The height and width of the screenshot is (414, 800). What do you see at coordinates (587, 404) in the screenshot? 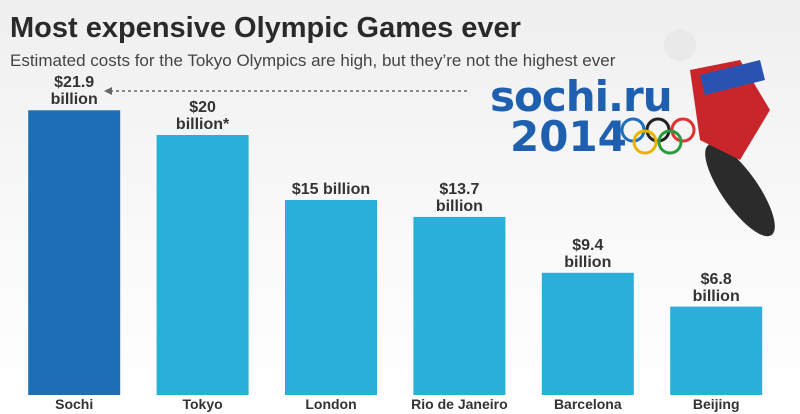
I see `x-tick-label: Barcelona` at bounding box center [587, 404].